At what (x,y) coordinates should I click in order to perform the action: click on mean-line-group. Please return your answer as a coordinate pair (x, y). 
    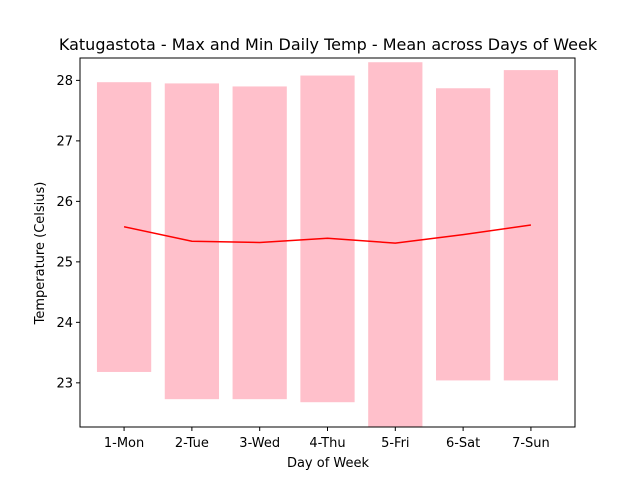
    Looking at the image, I should click on (327, 234).